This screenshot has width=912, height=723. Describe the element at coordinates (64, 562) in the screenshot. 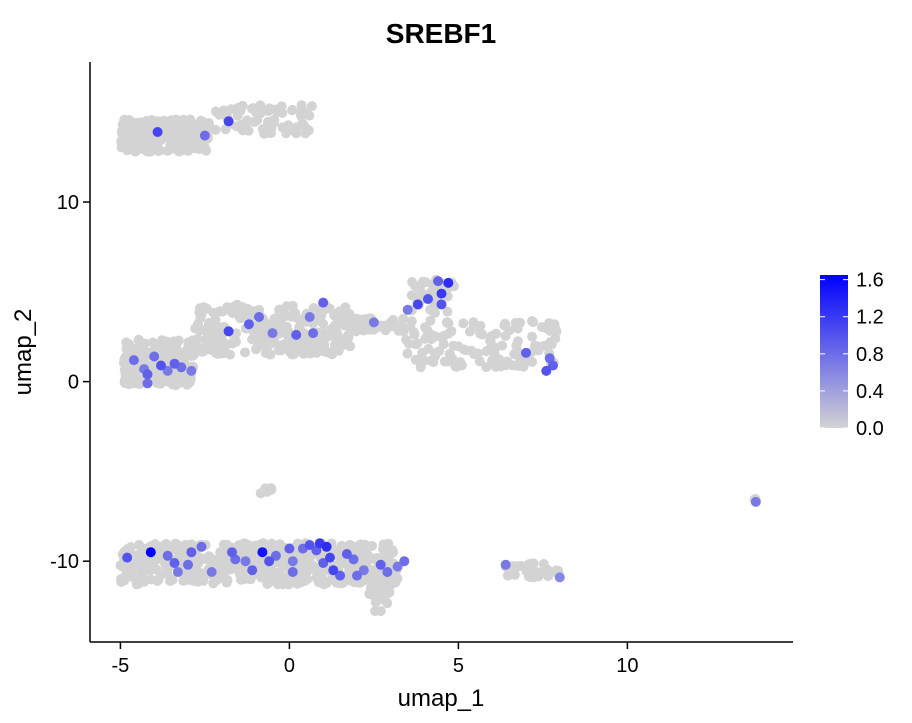

I see `y-tick-label: -10` at that location.